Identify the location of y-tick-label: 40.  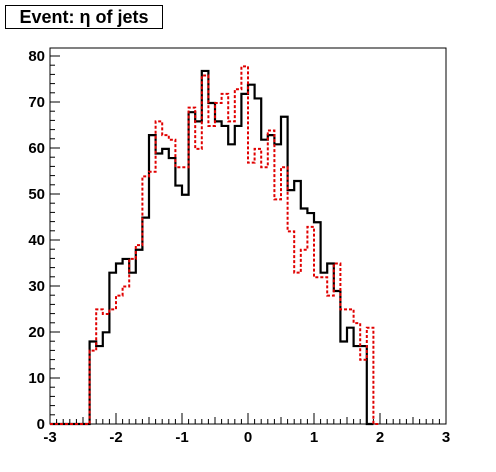
(36, 240).